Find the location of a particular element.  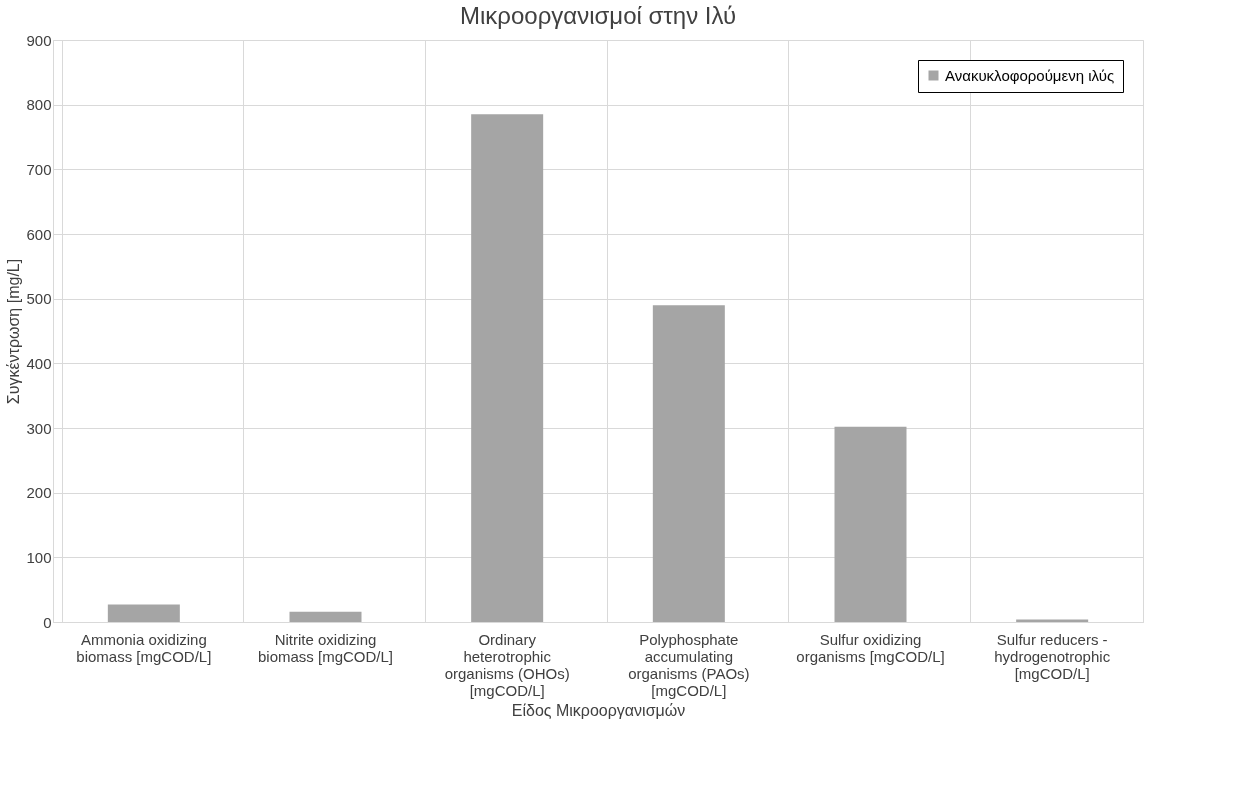

legend-label: Ανακυκλοφορούμενη ιλύς is located at coordinates (1030, 75).